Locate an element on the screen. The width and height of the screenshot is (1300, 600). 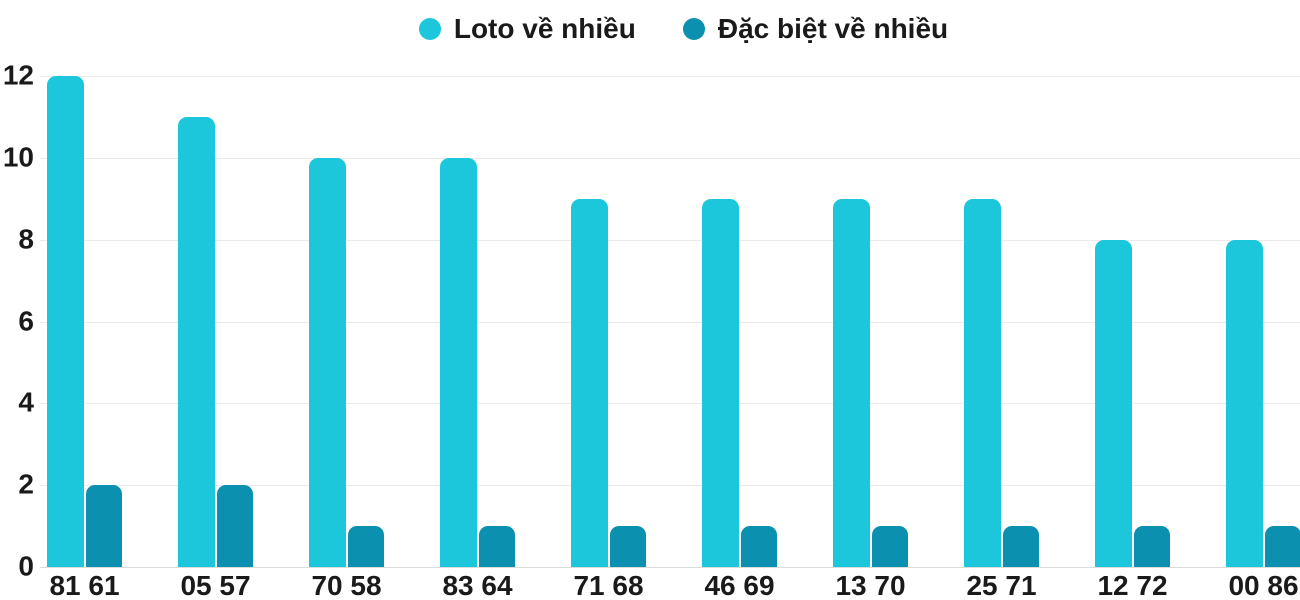
y-tick-label: 6 is located at coordinates (26, 320).